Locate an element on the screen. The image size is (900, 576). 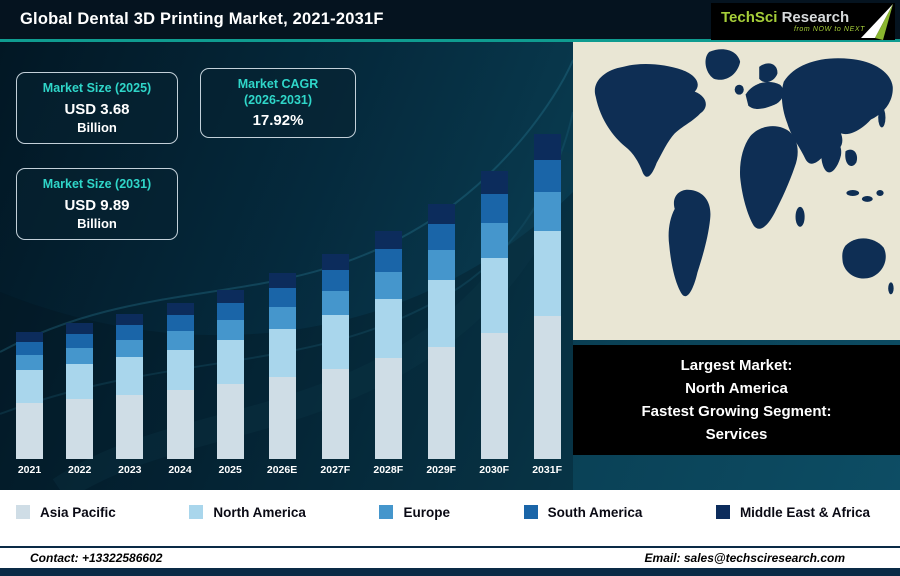
legend-item-middle-east-africa: Middle East & Africa is located at coordinates (792, 512).